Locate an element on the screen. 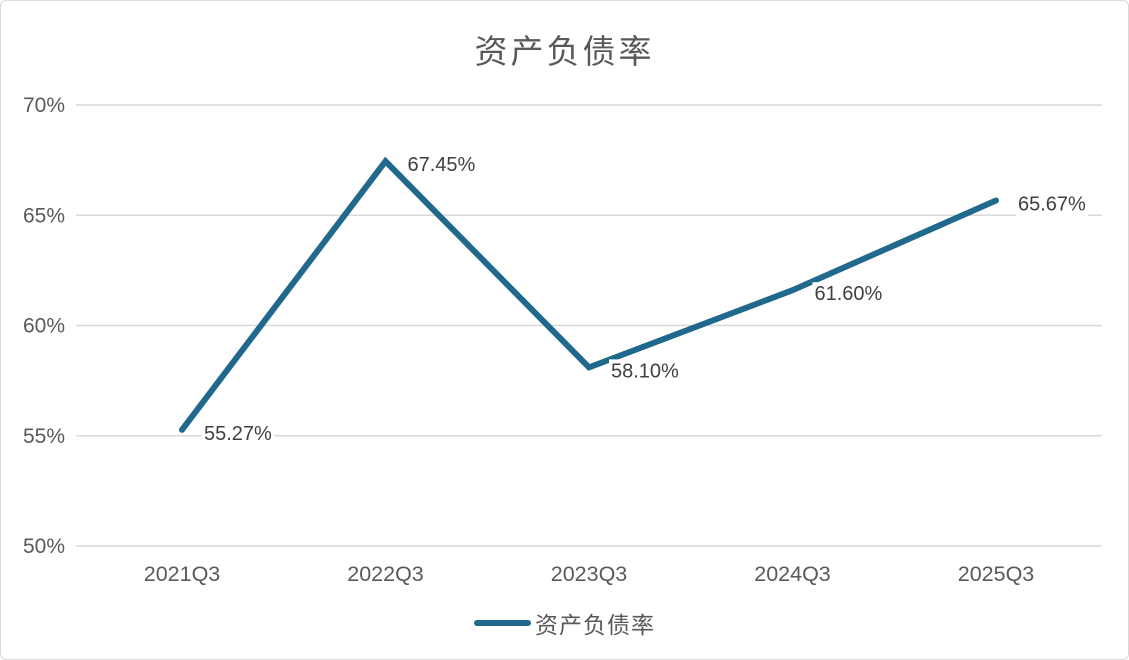 The width and height of the screenshot is (1129, 660). data-point-label: 58.10% is located at coordinates (645, 371).